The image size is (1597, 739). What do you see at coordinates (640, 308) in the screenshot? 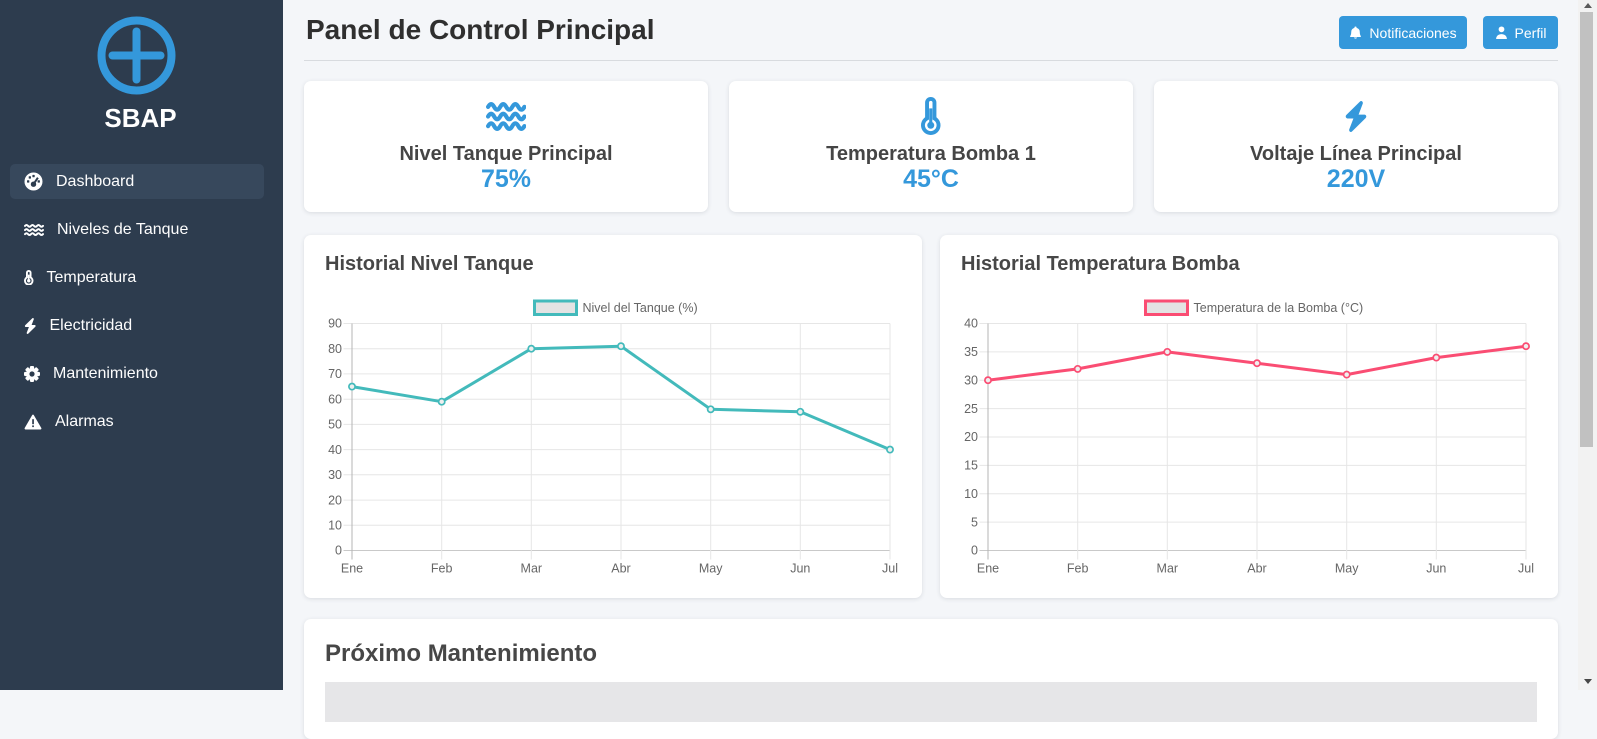
I see `svg-text: Nivel del Tanque (%)` at bounding box center [640, 308].